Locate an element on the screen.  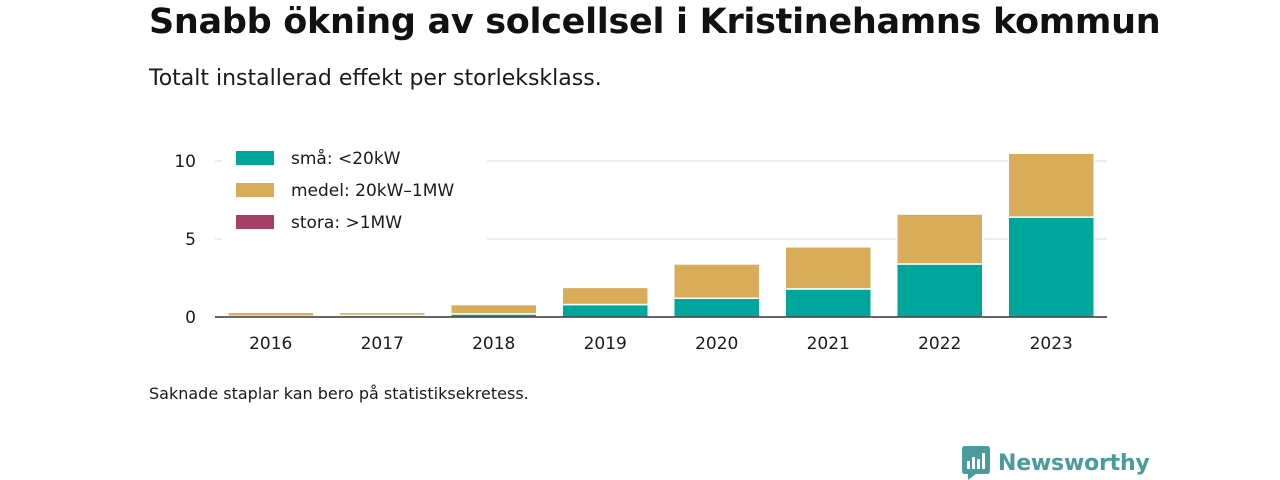
legend-label: medel: 20kW–1MW is located at coordinates (372, 191).